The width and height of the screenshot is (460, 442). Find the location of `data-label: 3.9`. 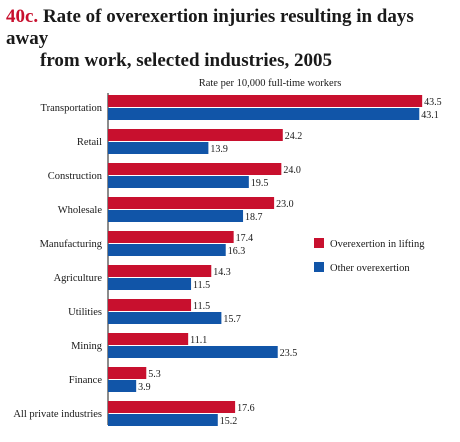

data-label: 3.9 is located at coordinates (144, 387).